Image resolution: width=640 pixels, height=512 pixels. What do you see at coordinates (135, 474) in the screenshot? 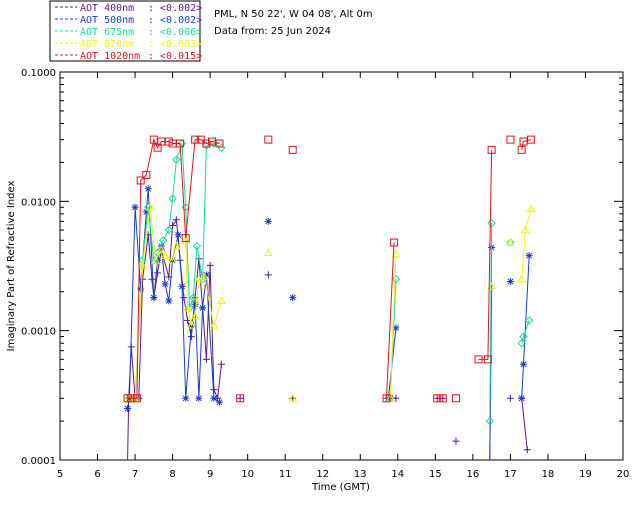
I see `x-tick-label: 7` at bounding box center [135, 474].